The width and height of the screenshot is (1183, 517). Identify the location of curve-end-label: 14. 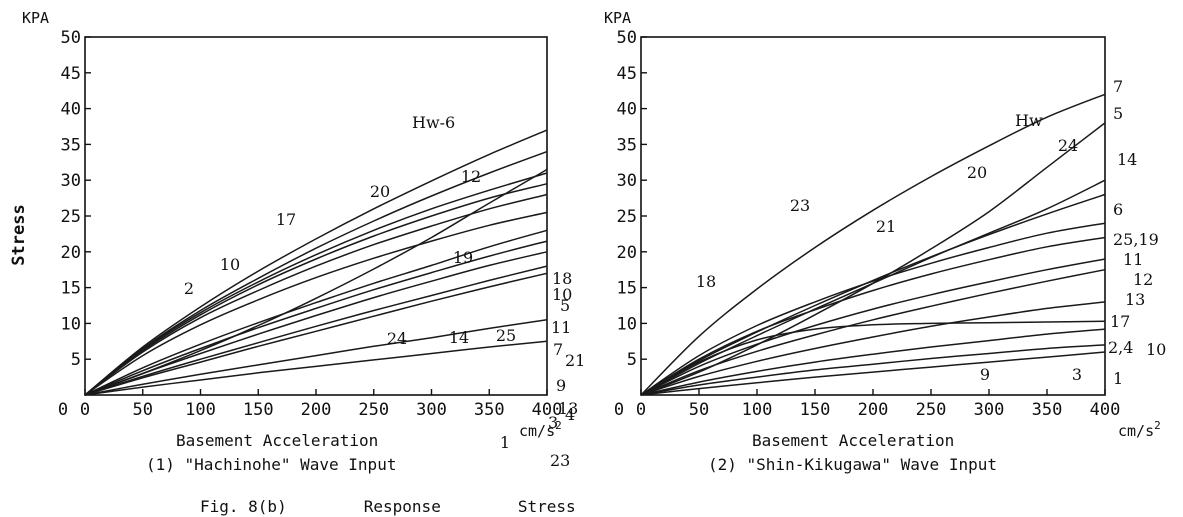
(1127, 159).